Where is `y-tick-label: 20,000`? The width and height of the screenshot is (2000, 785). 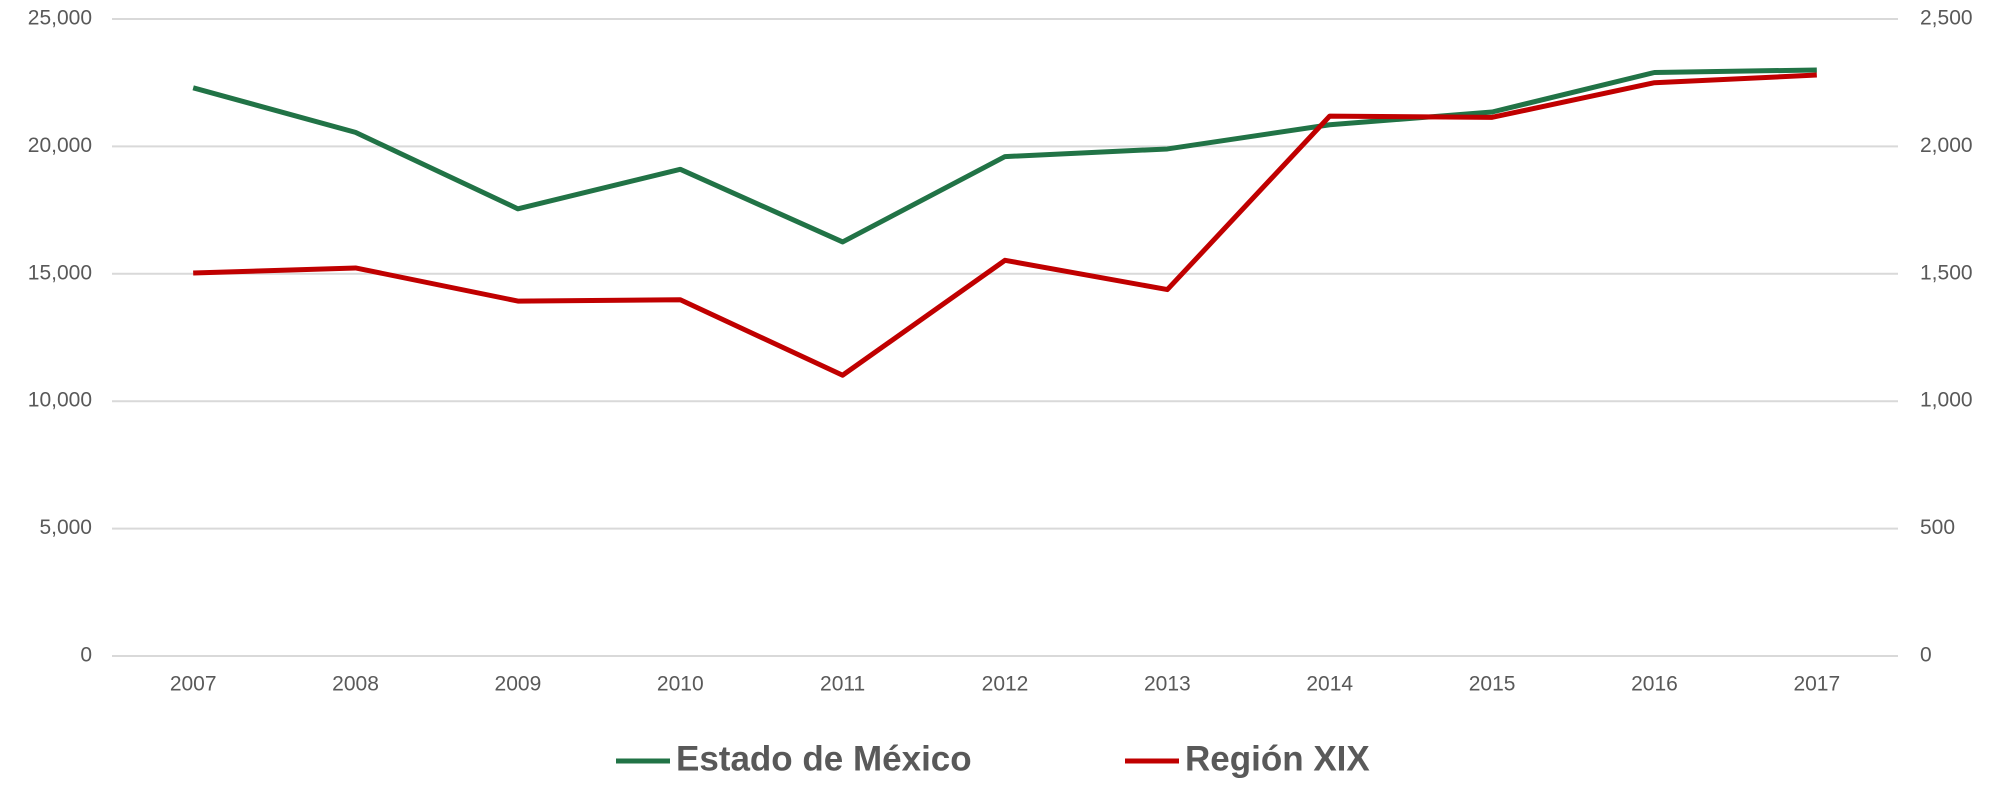
y-tick-label: 20,000 is located at coordinates (60, 145).